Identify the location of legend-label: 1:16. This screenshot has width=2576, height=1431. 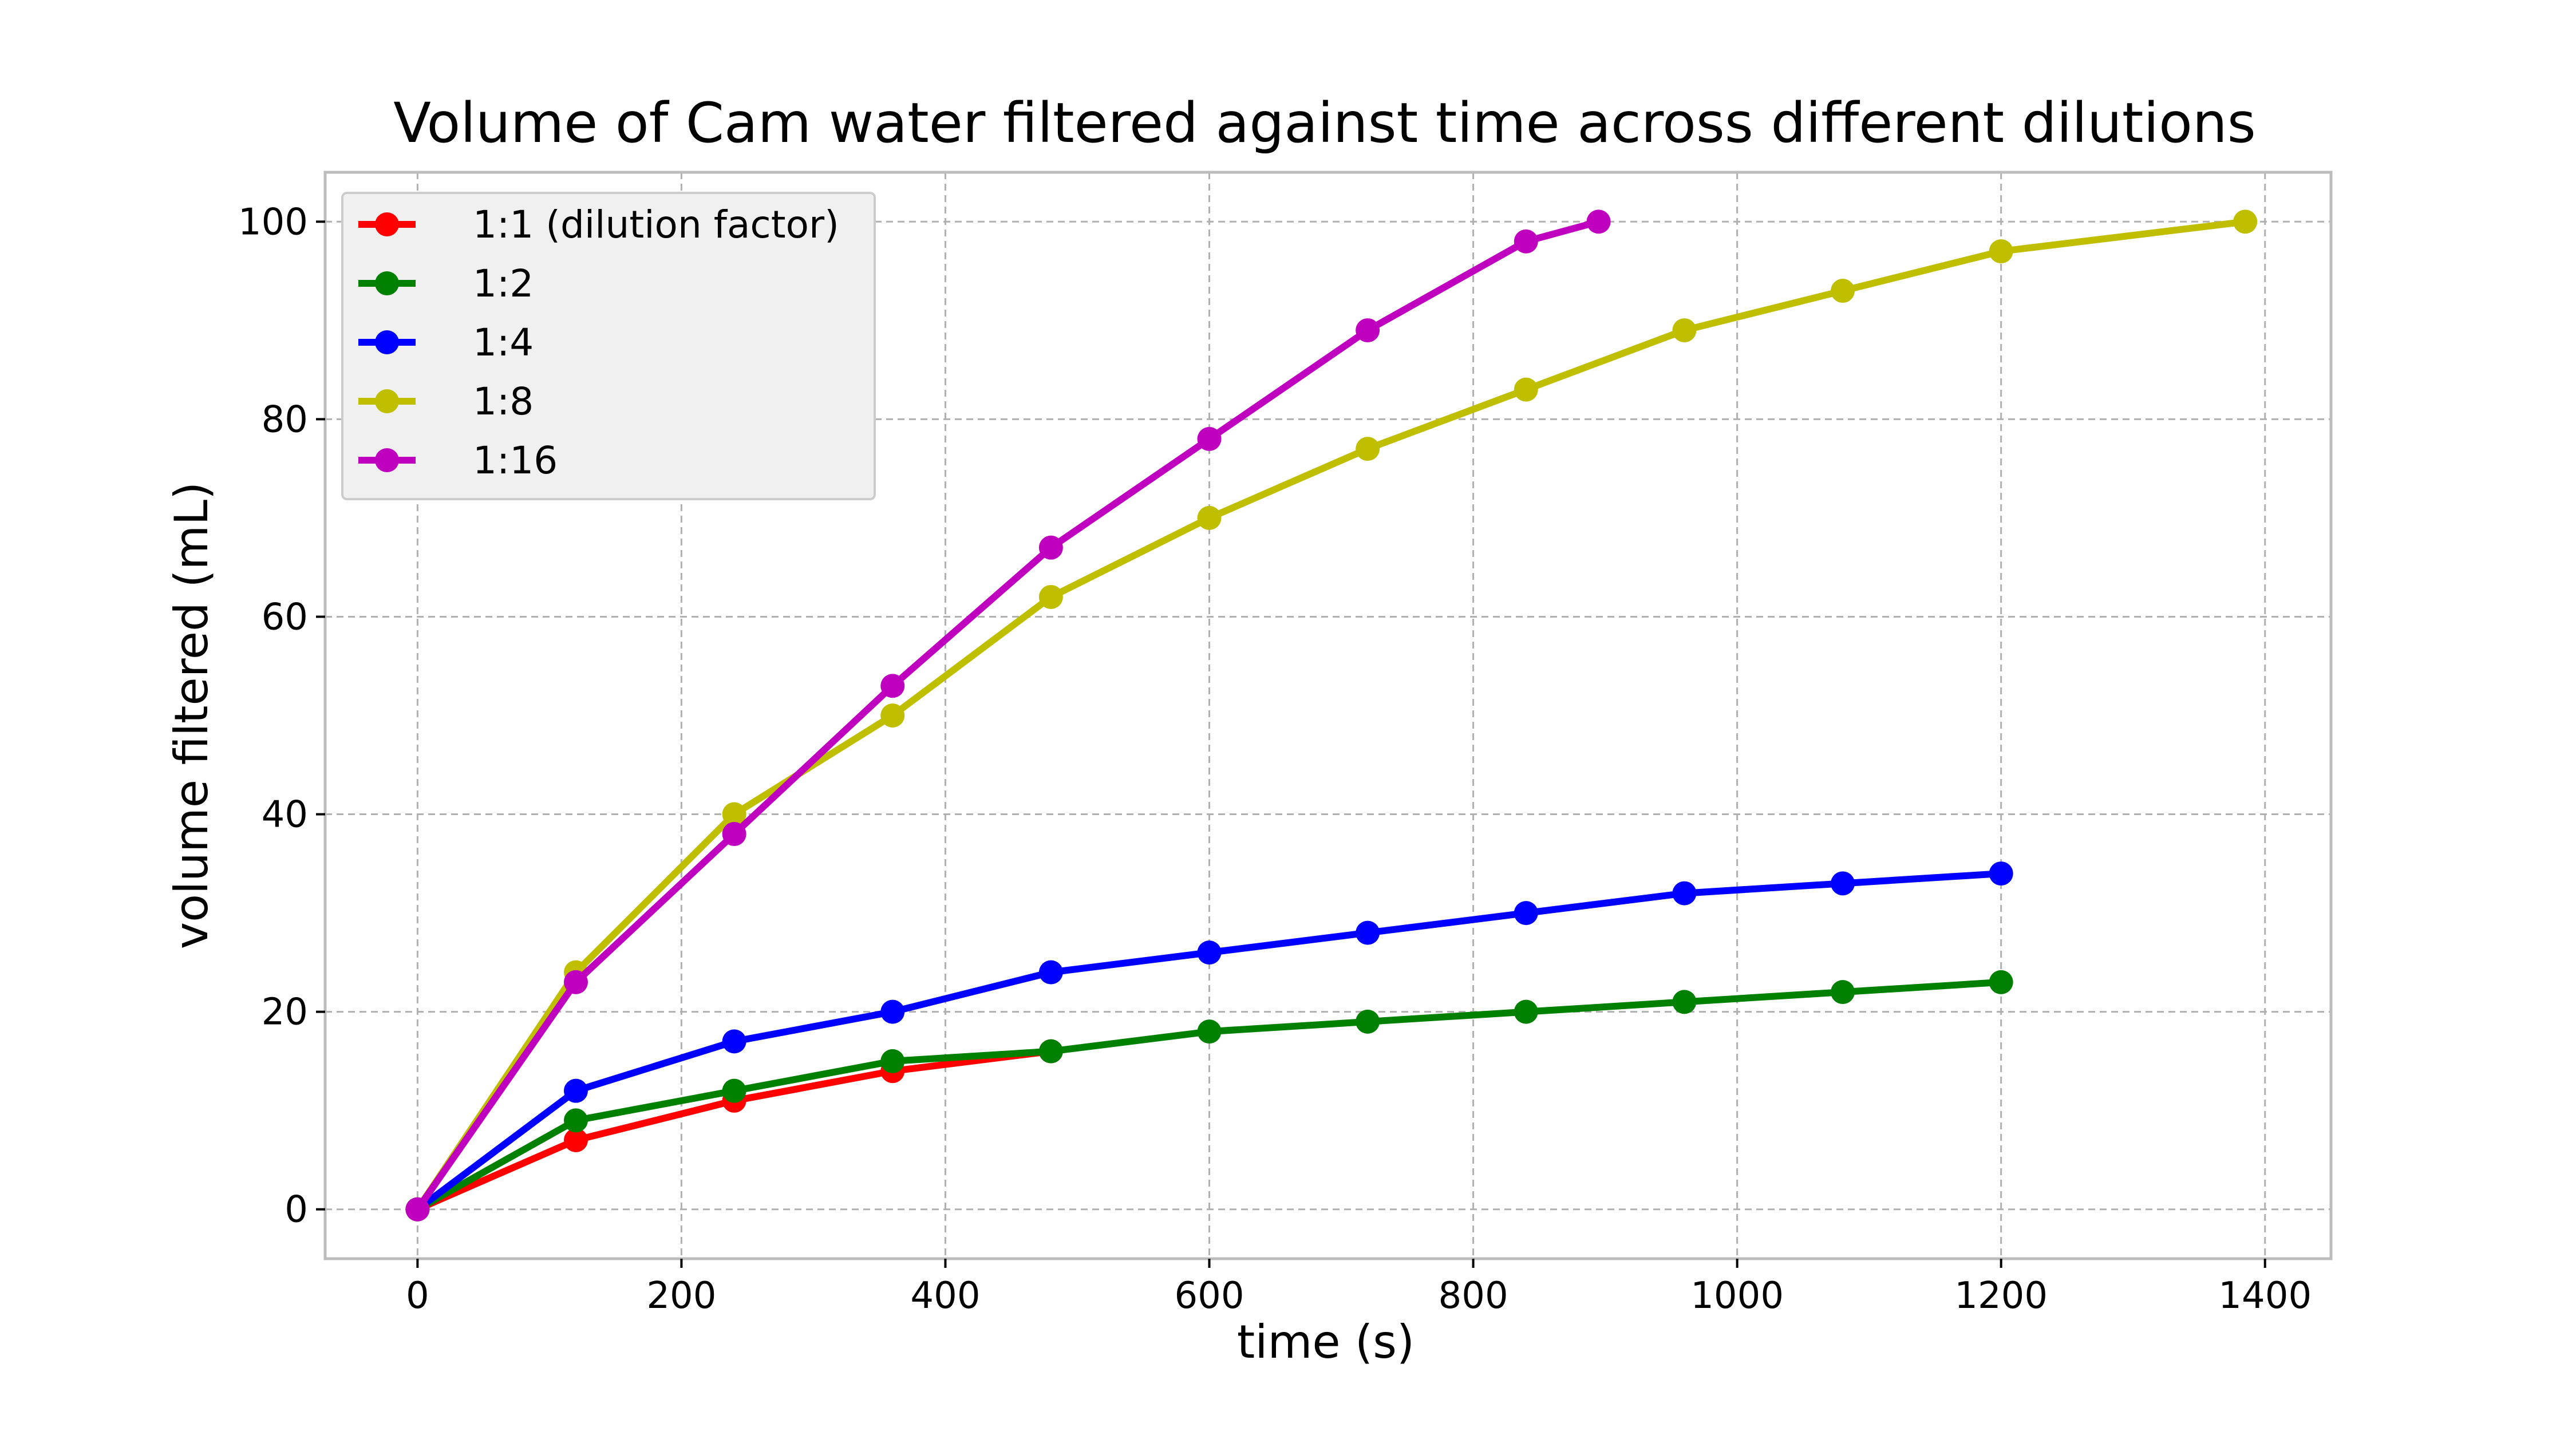
(515, 460).